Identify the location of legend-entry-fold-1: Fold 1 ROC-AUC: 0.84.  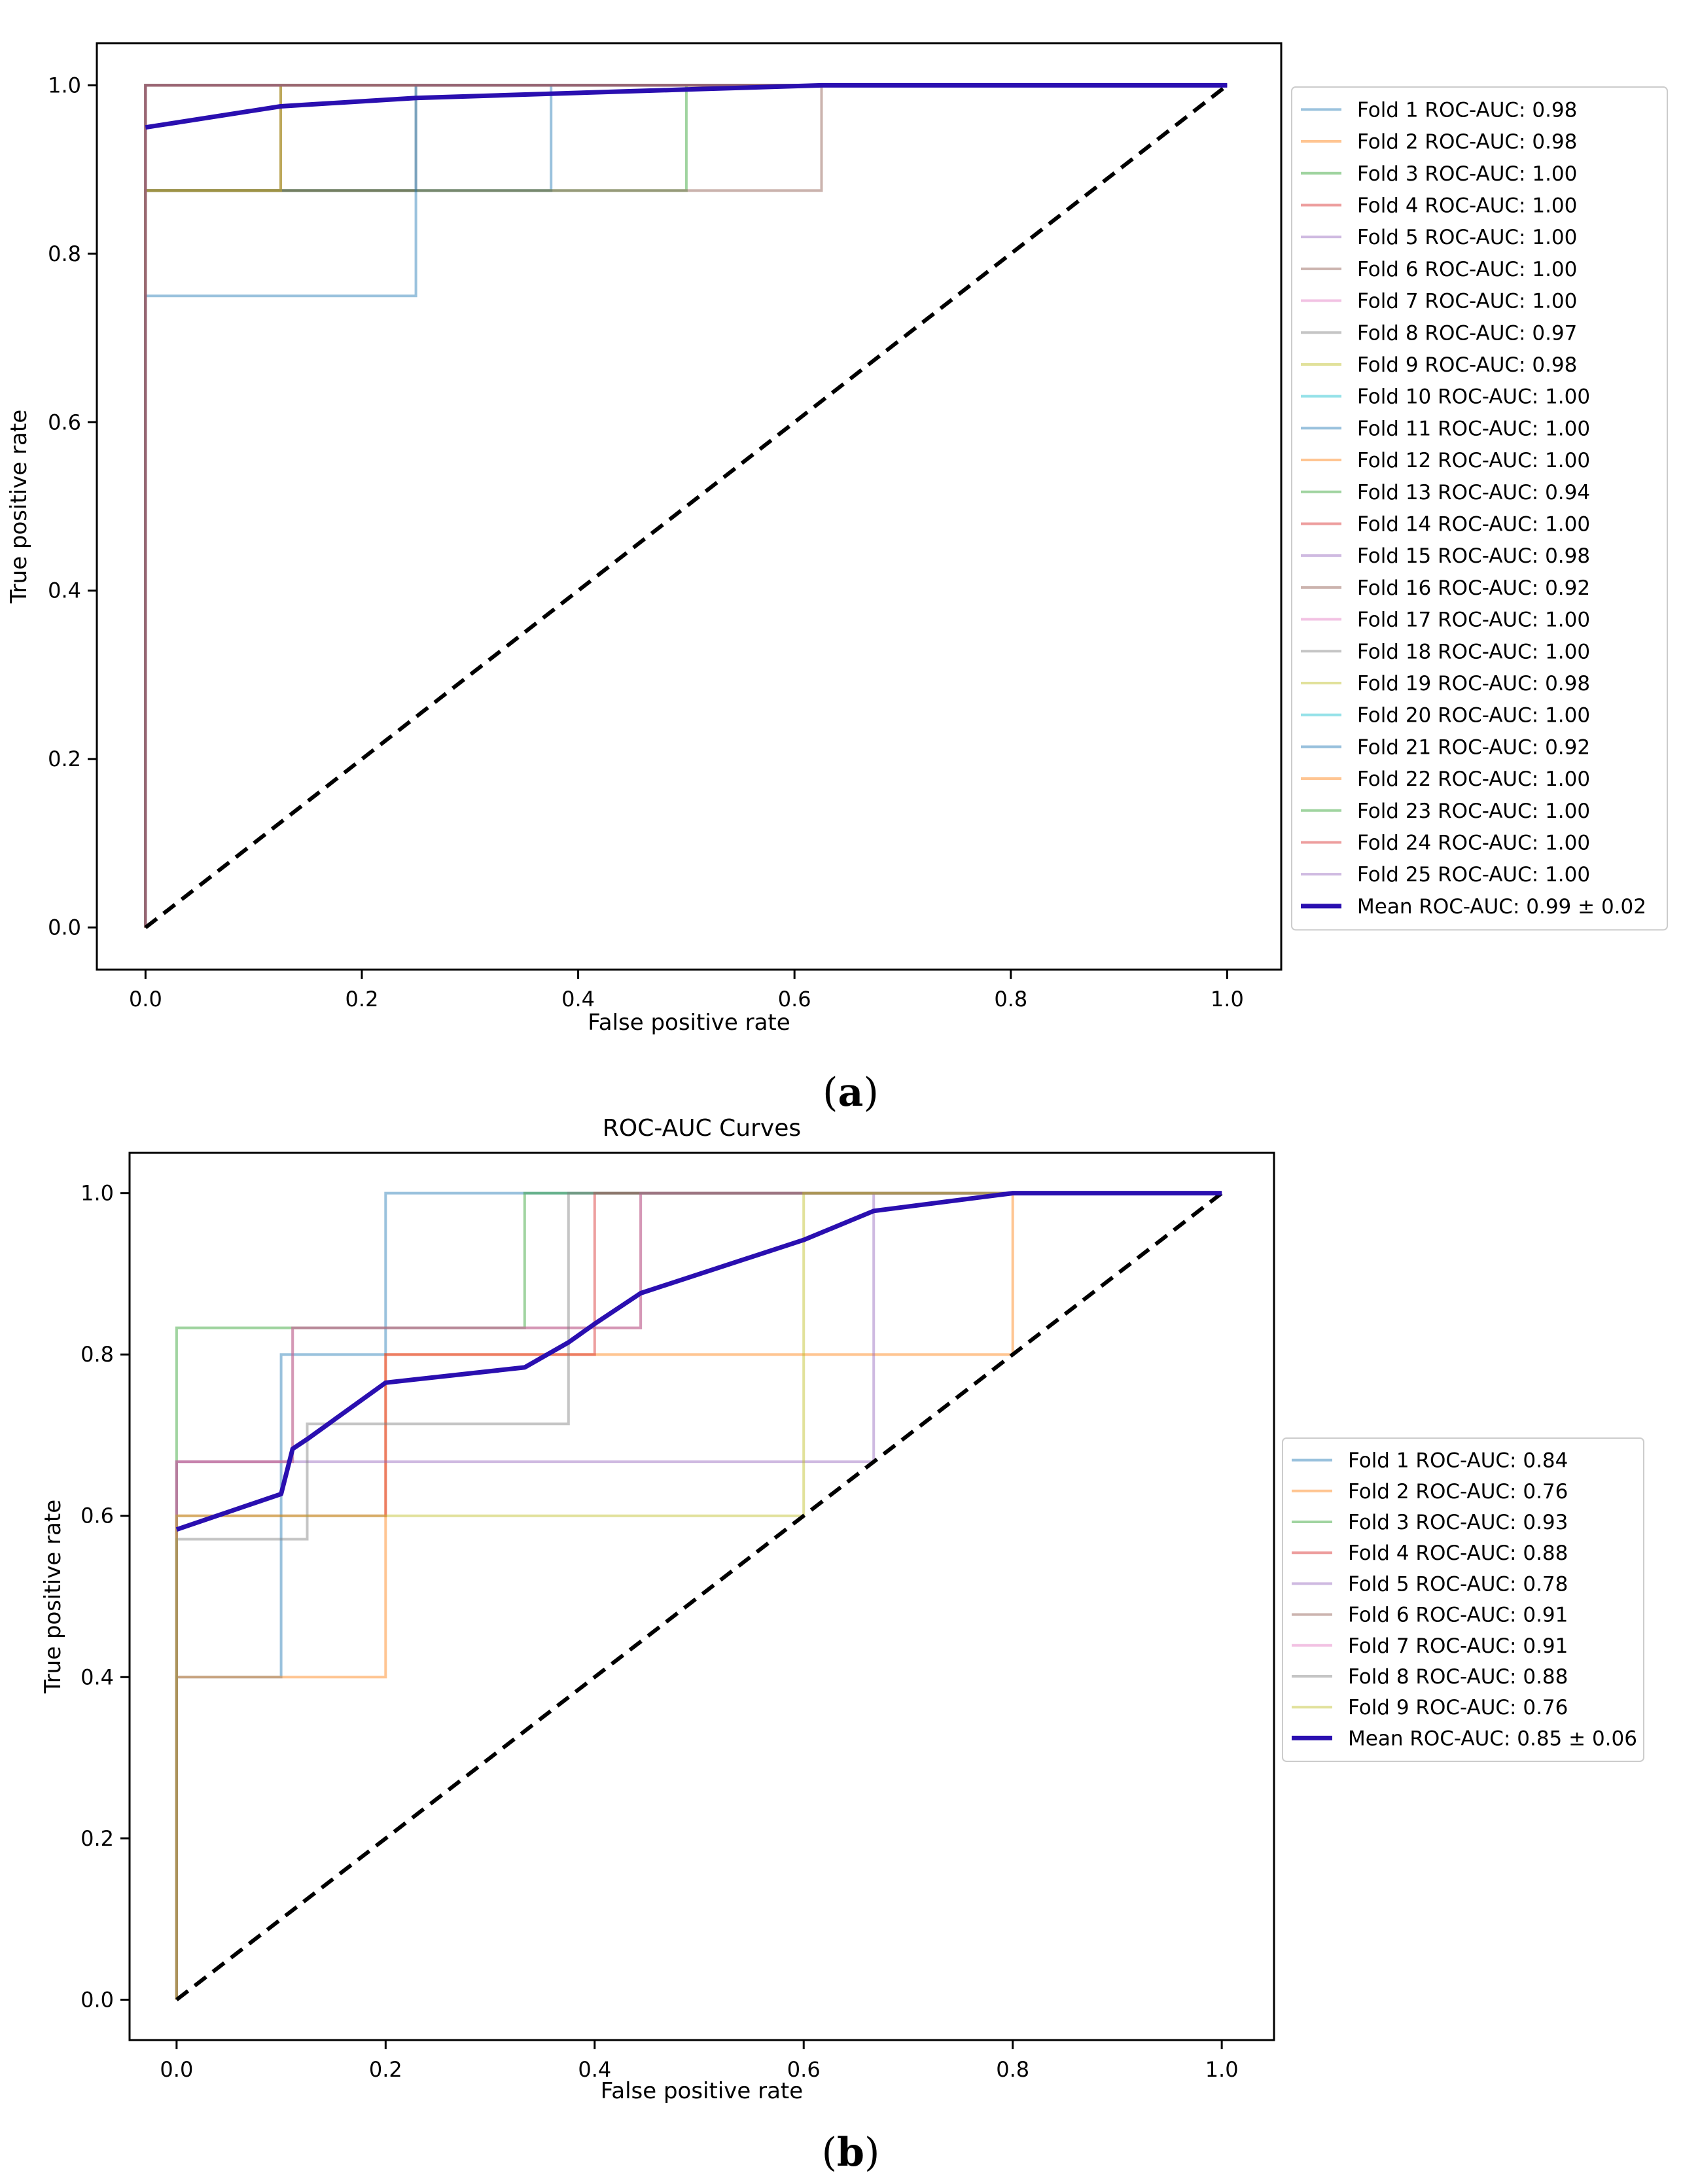
(1458, 1461).